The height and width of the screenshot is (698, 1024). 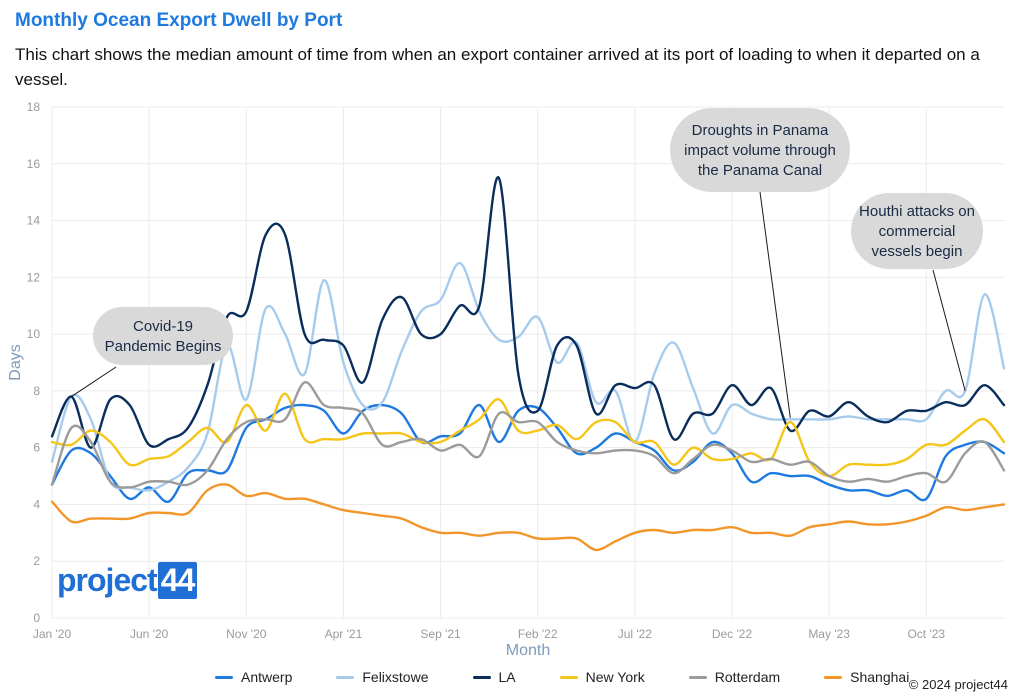 I want to click on series-line-new-york, so click(x=528, y=435).